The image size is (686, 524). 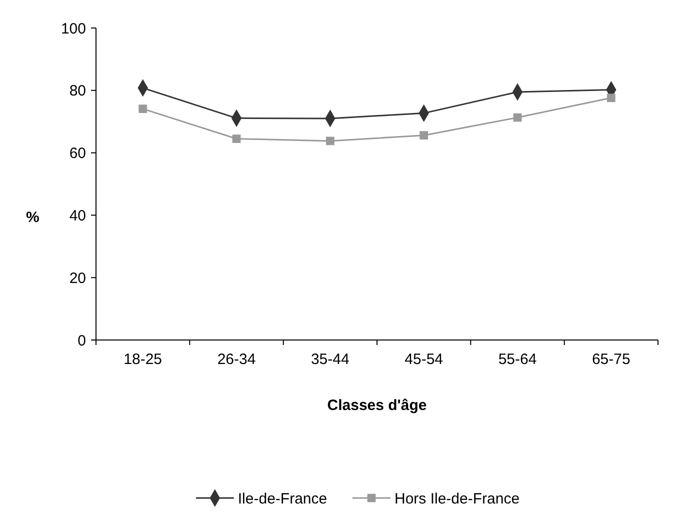 What do you see at coordinates (457, 499) in the screenshot?
I see `legend-label: Hors Ile-de-France` at bounding box center [457, 499].